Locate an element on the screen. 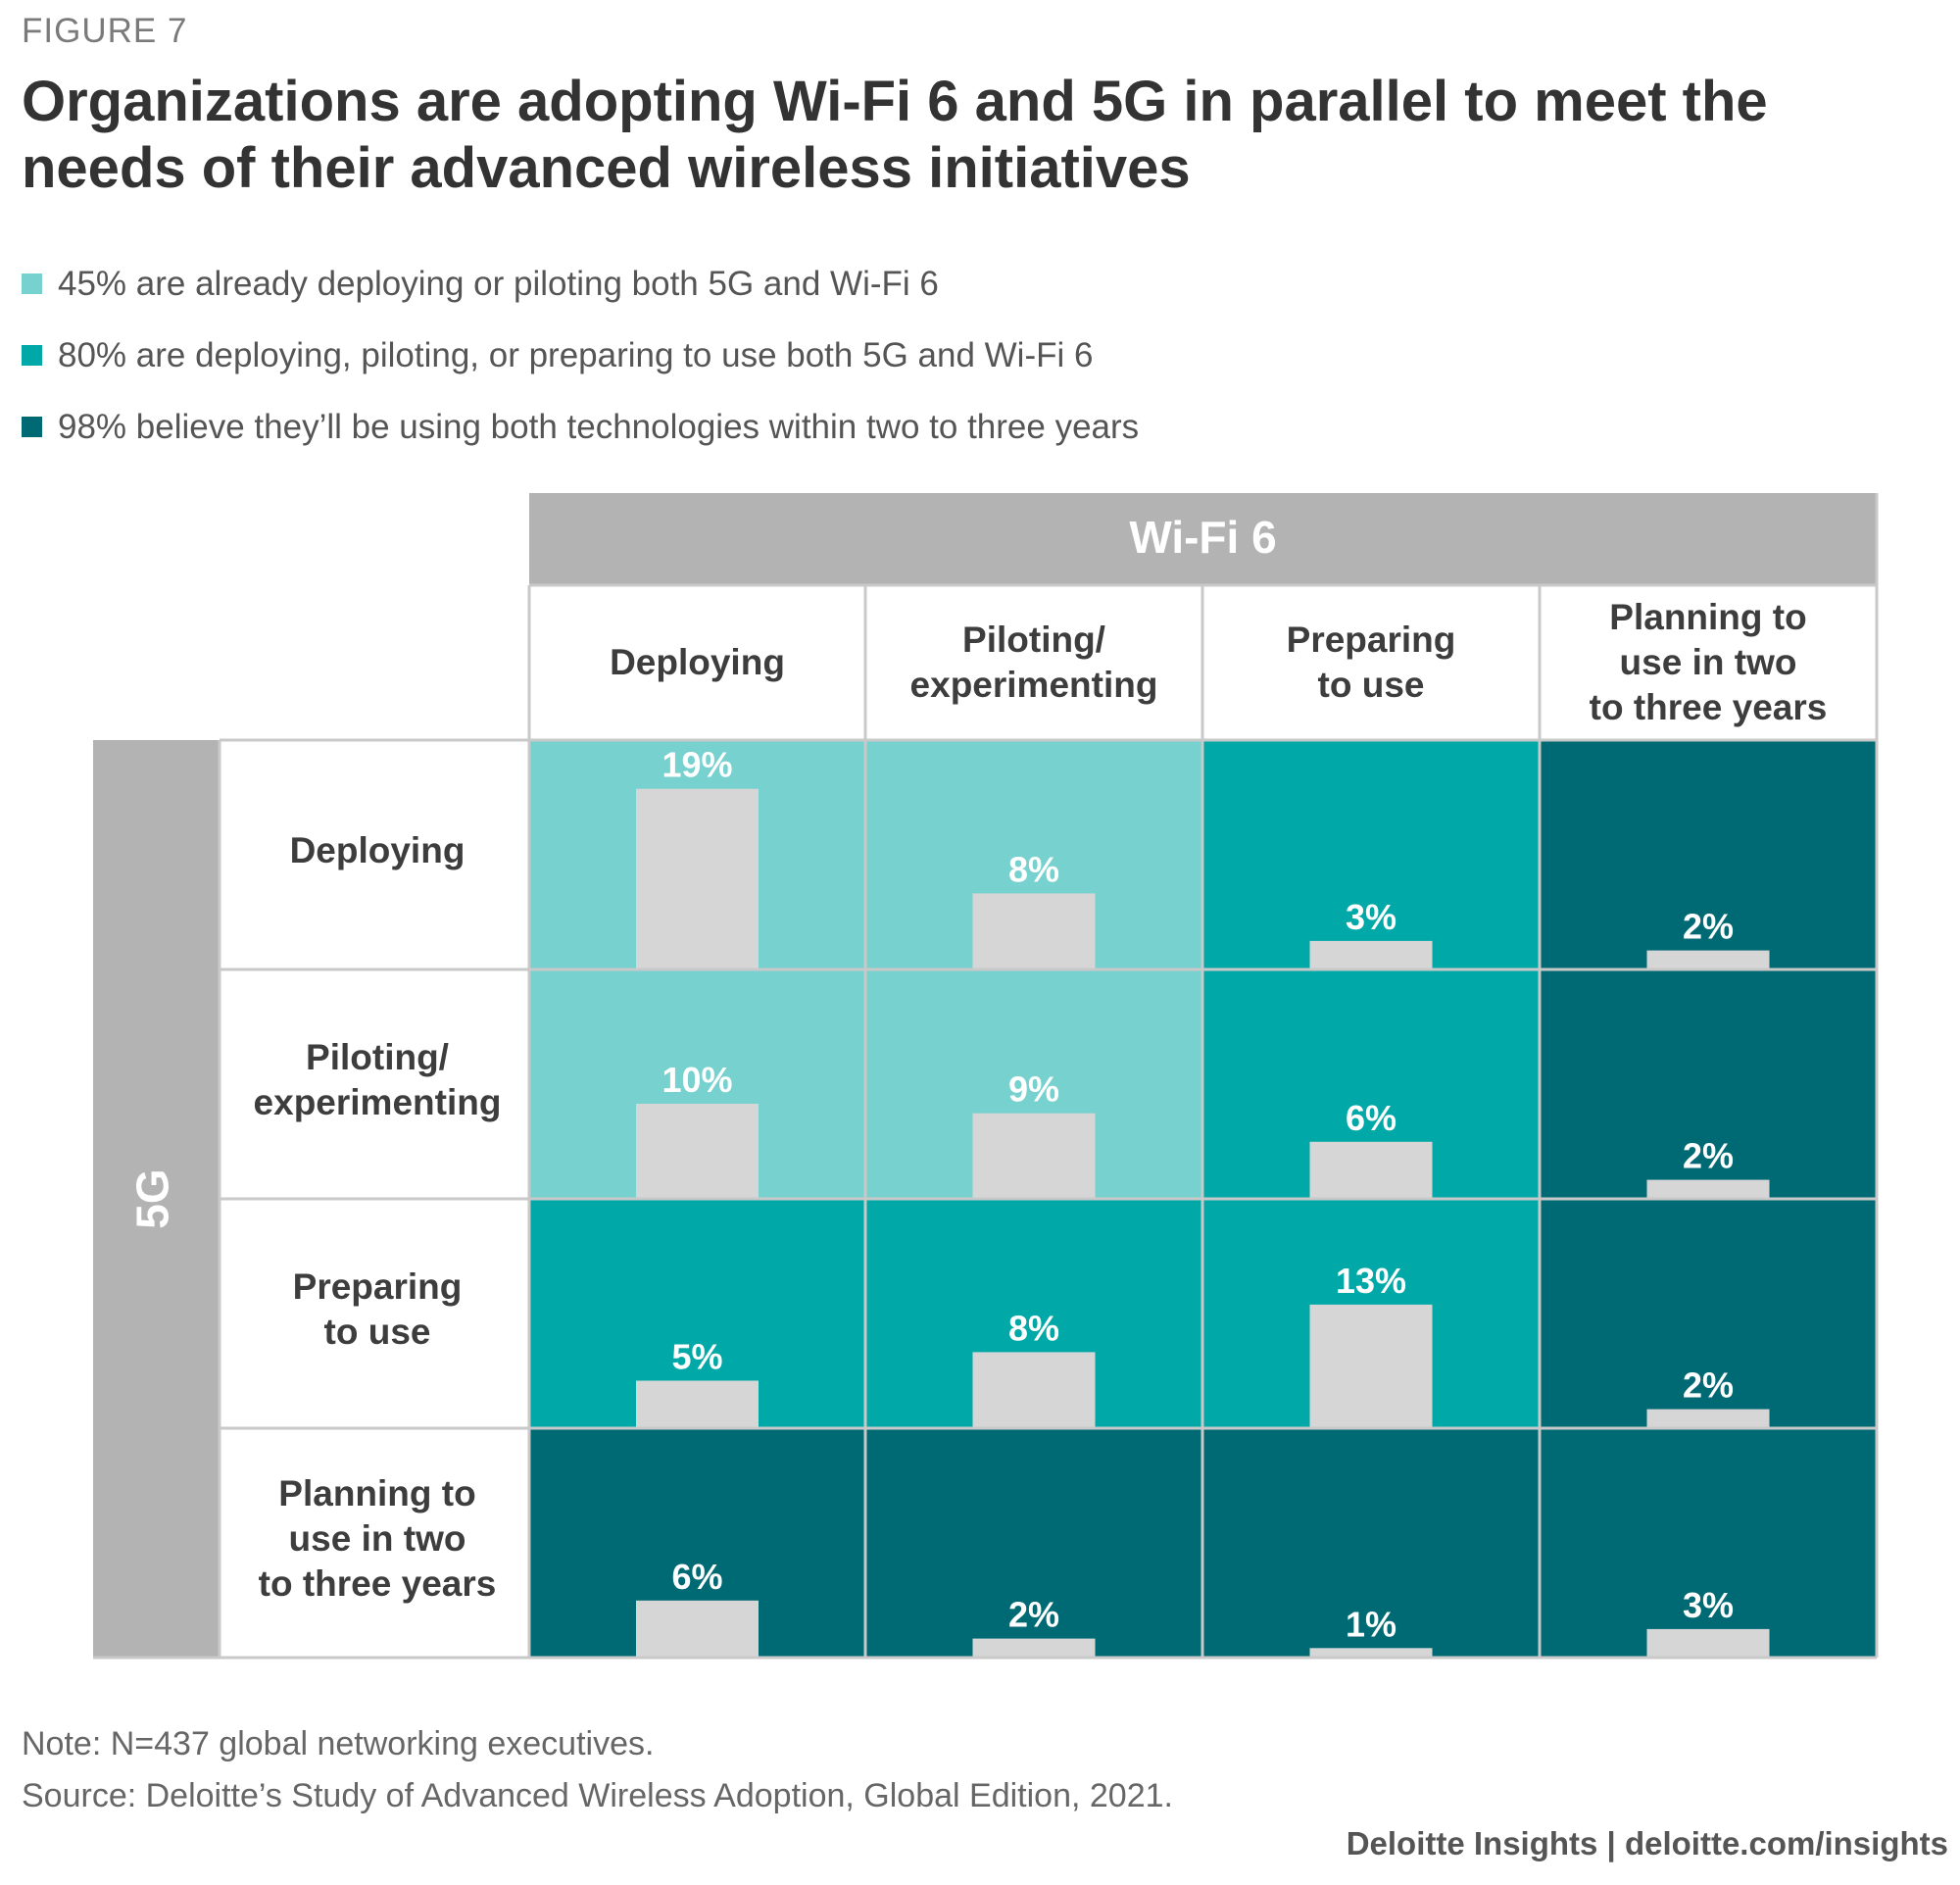 The height and width of the screenshot is (1885, 1960). value-label: 1% is located at coordinates (1371, 1624).